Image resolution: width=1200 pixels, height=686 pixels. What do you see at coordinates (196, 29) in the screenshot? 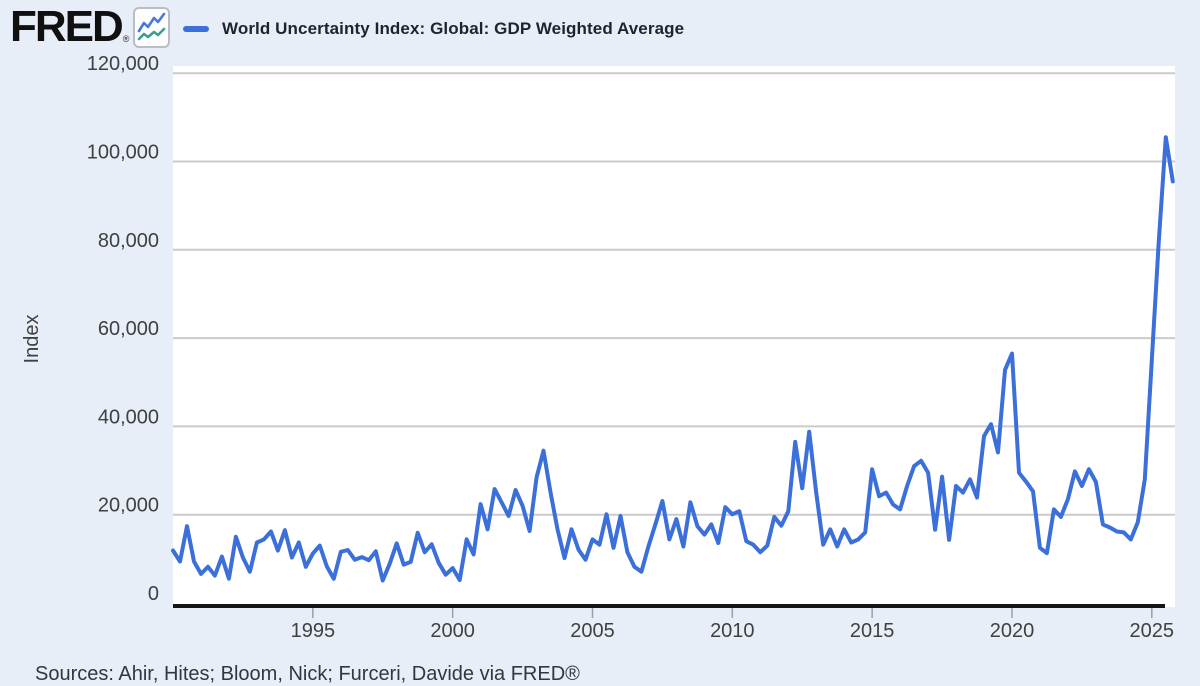
I see `legend-line-swatch` at bounding box center [196, 29].